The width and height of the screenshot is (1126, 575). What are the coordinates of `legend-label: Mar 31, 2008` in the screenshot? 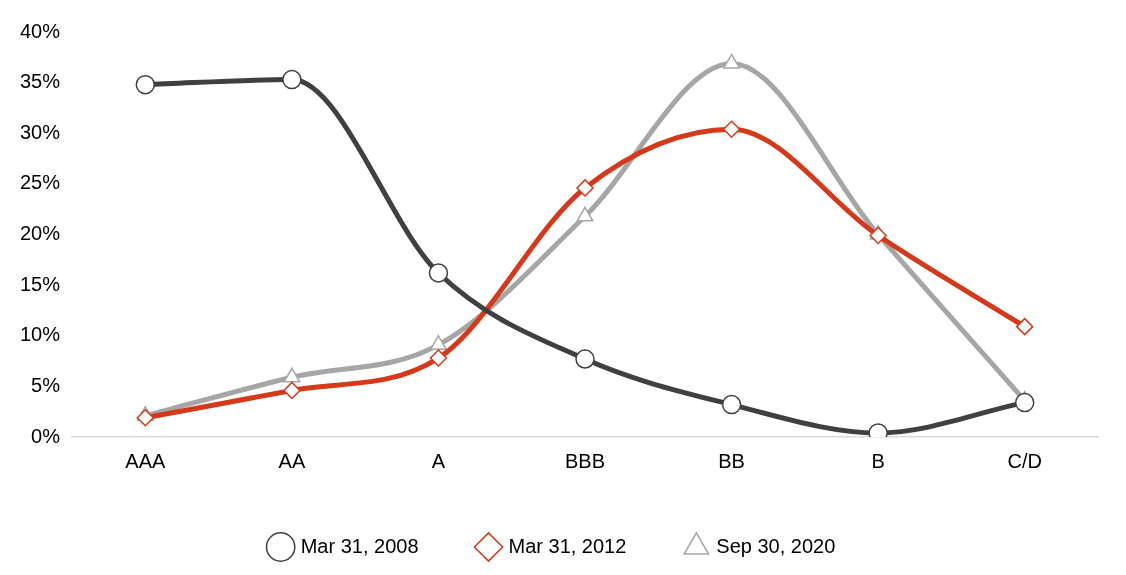 It's located at (359, 545).